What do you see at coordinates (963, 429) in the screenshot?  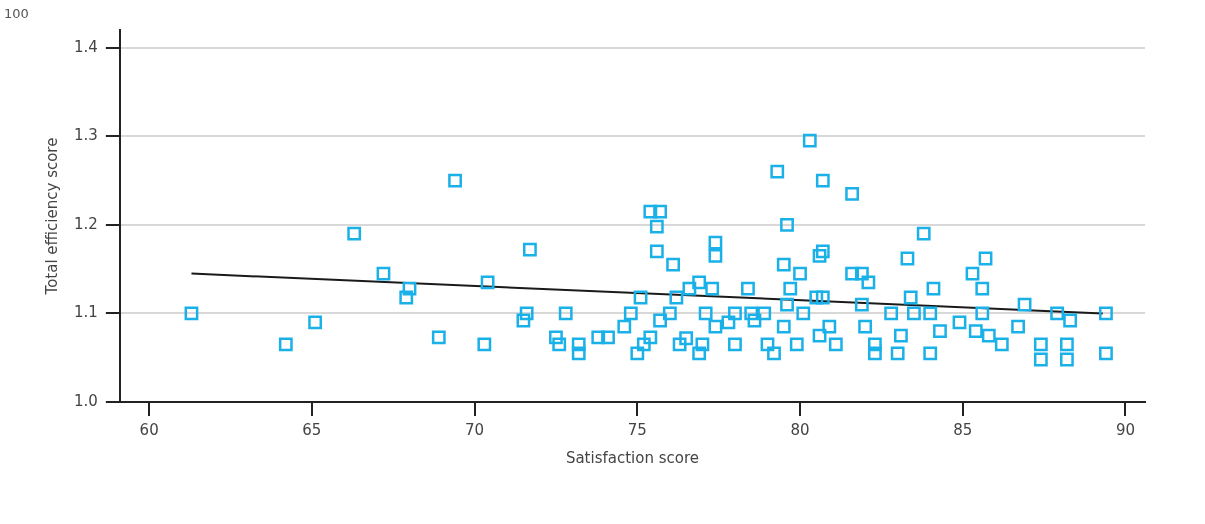 I see `x-tick-label: 85` at bounding box center [963, 429].